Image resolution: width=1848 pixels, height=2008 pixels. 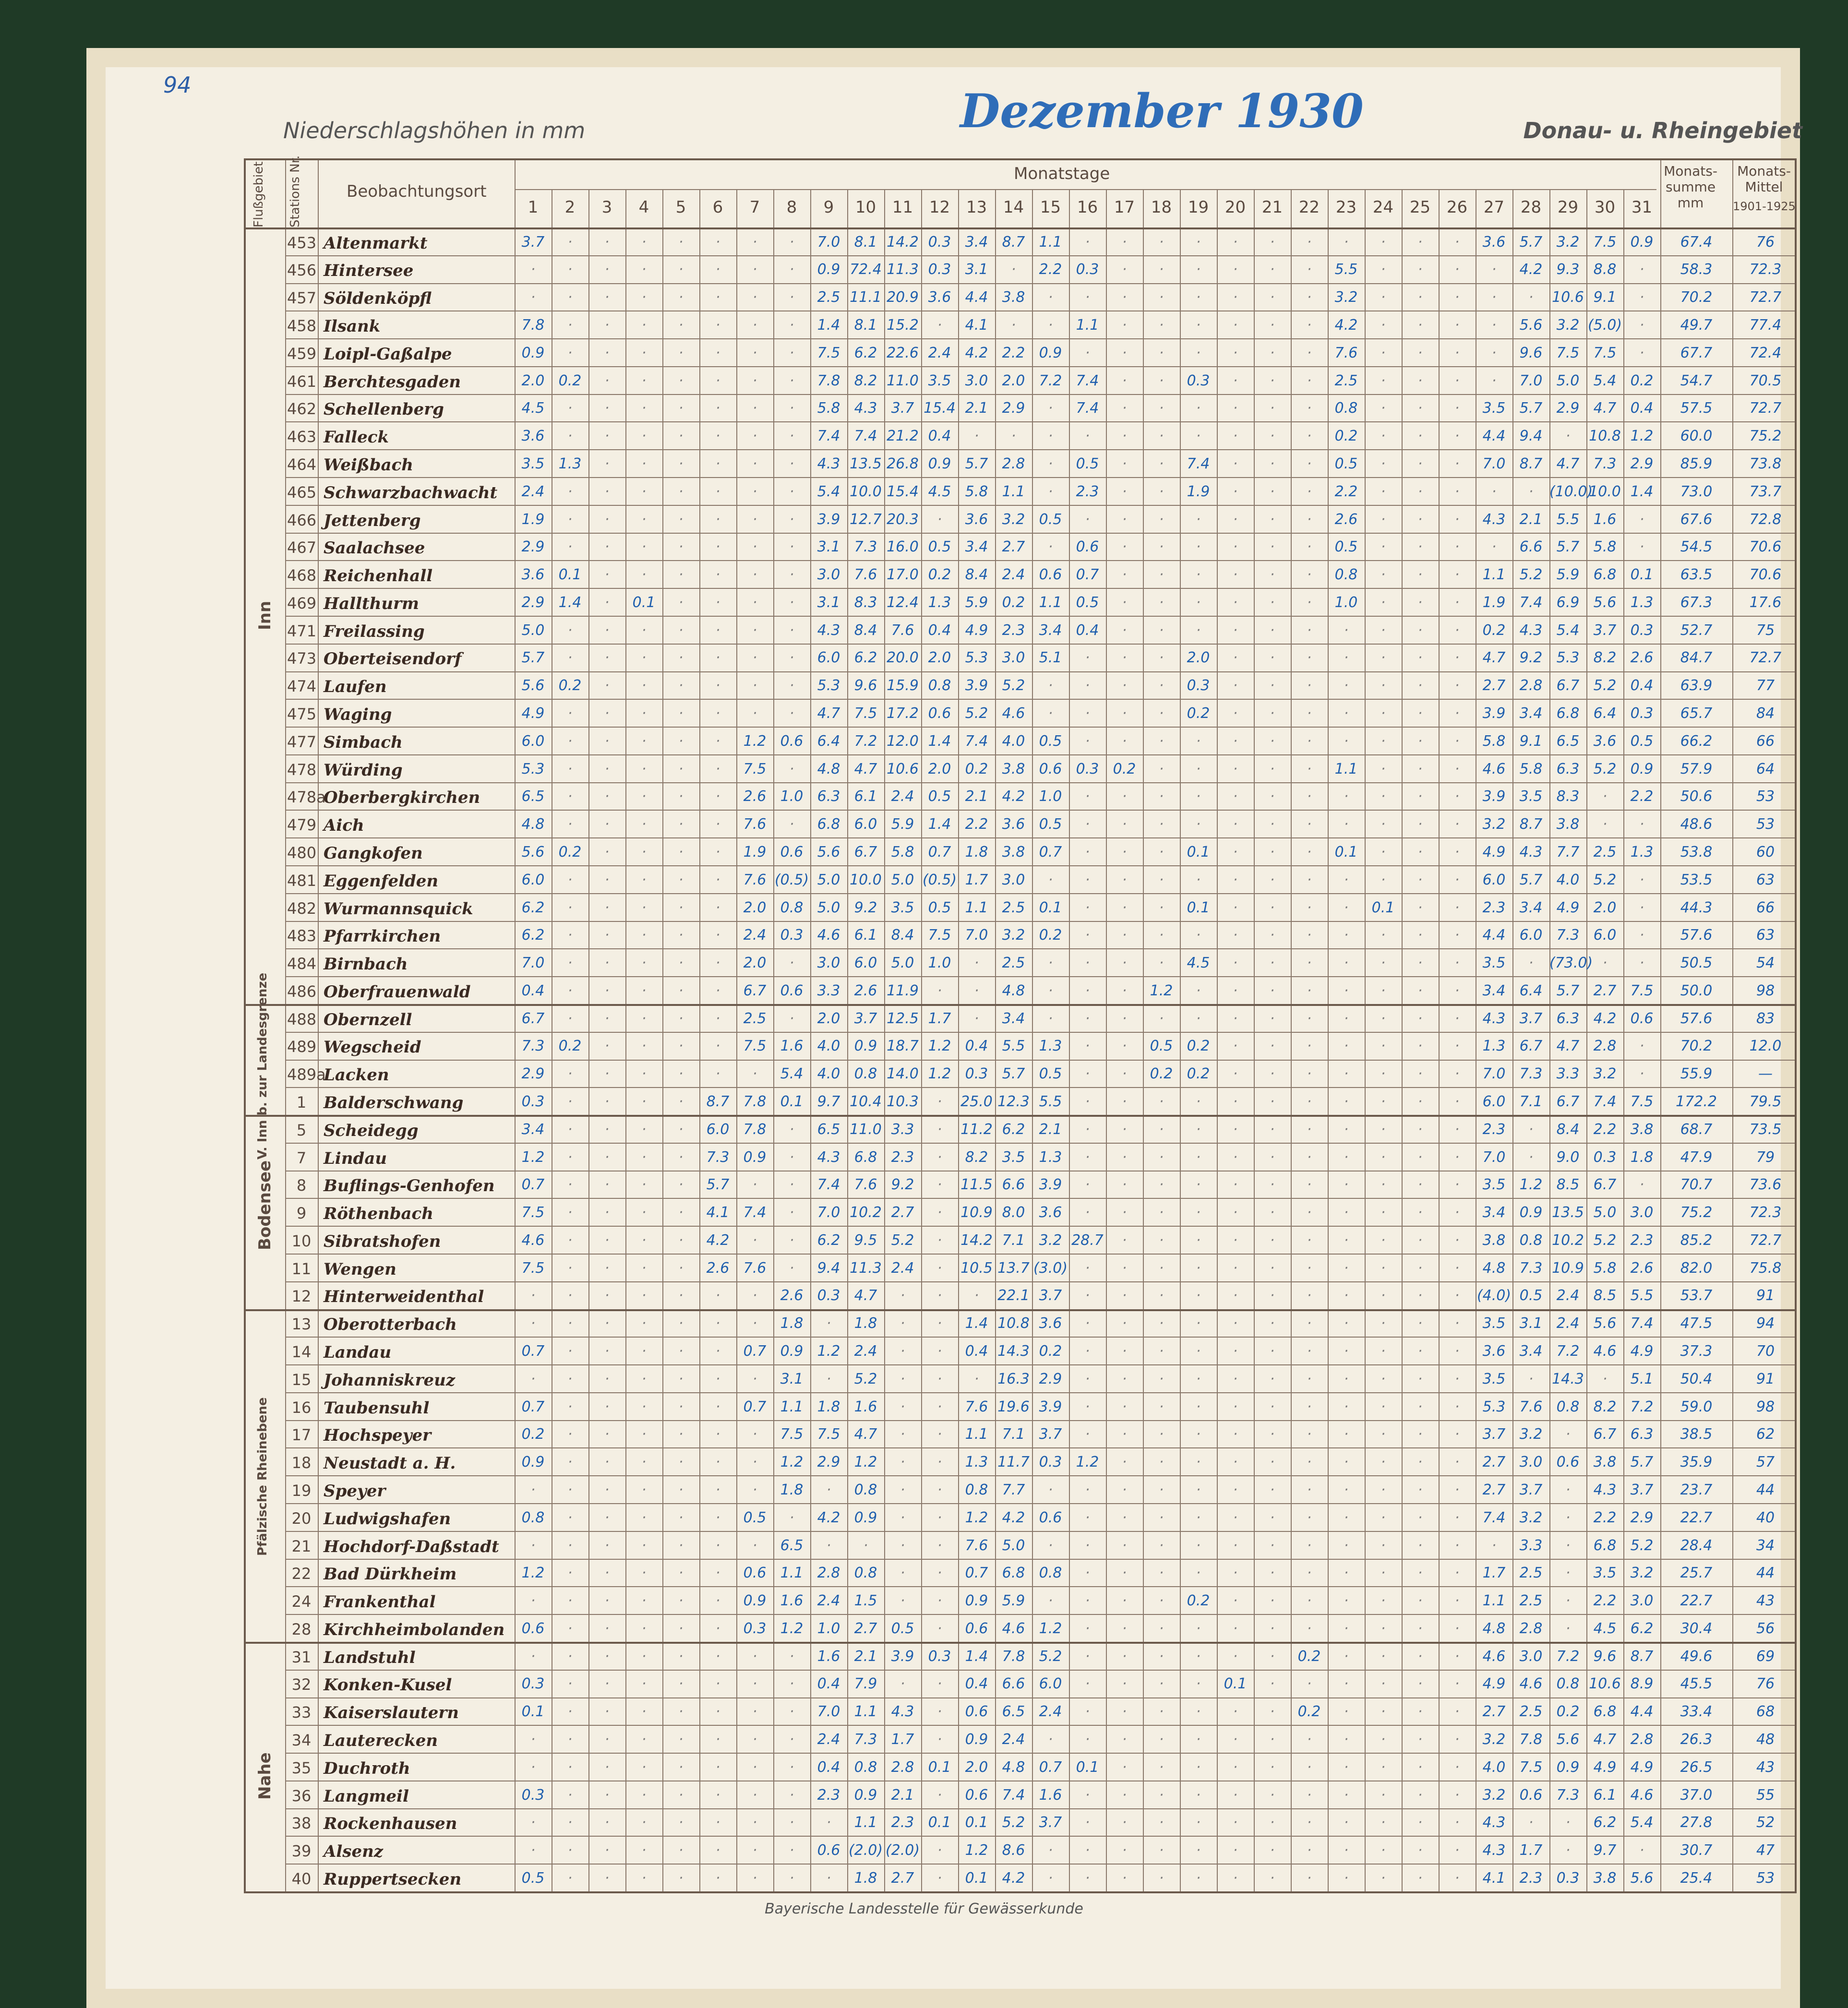 What do you see at coordinates (1021, 1116) in the screenshot?
I see `group-rule` at bounding box center [1021, 1116].